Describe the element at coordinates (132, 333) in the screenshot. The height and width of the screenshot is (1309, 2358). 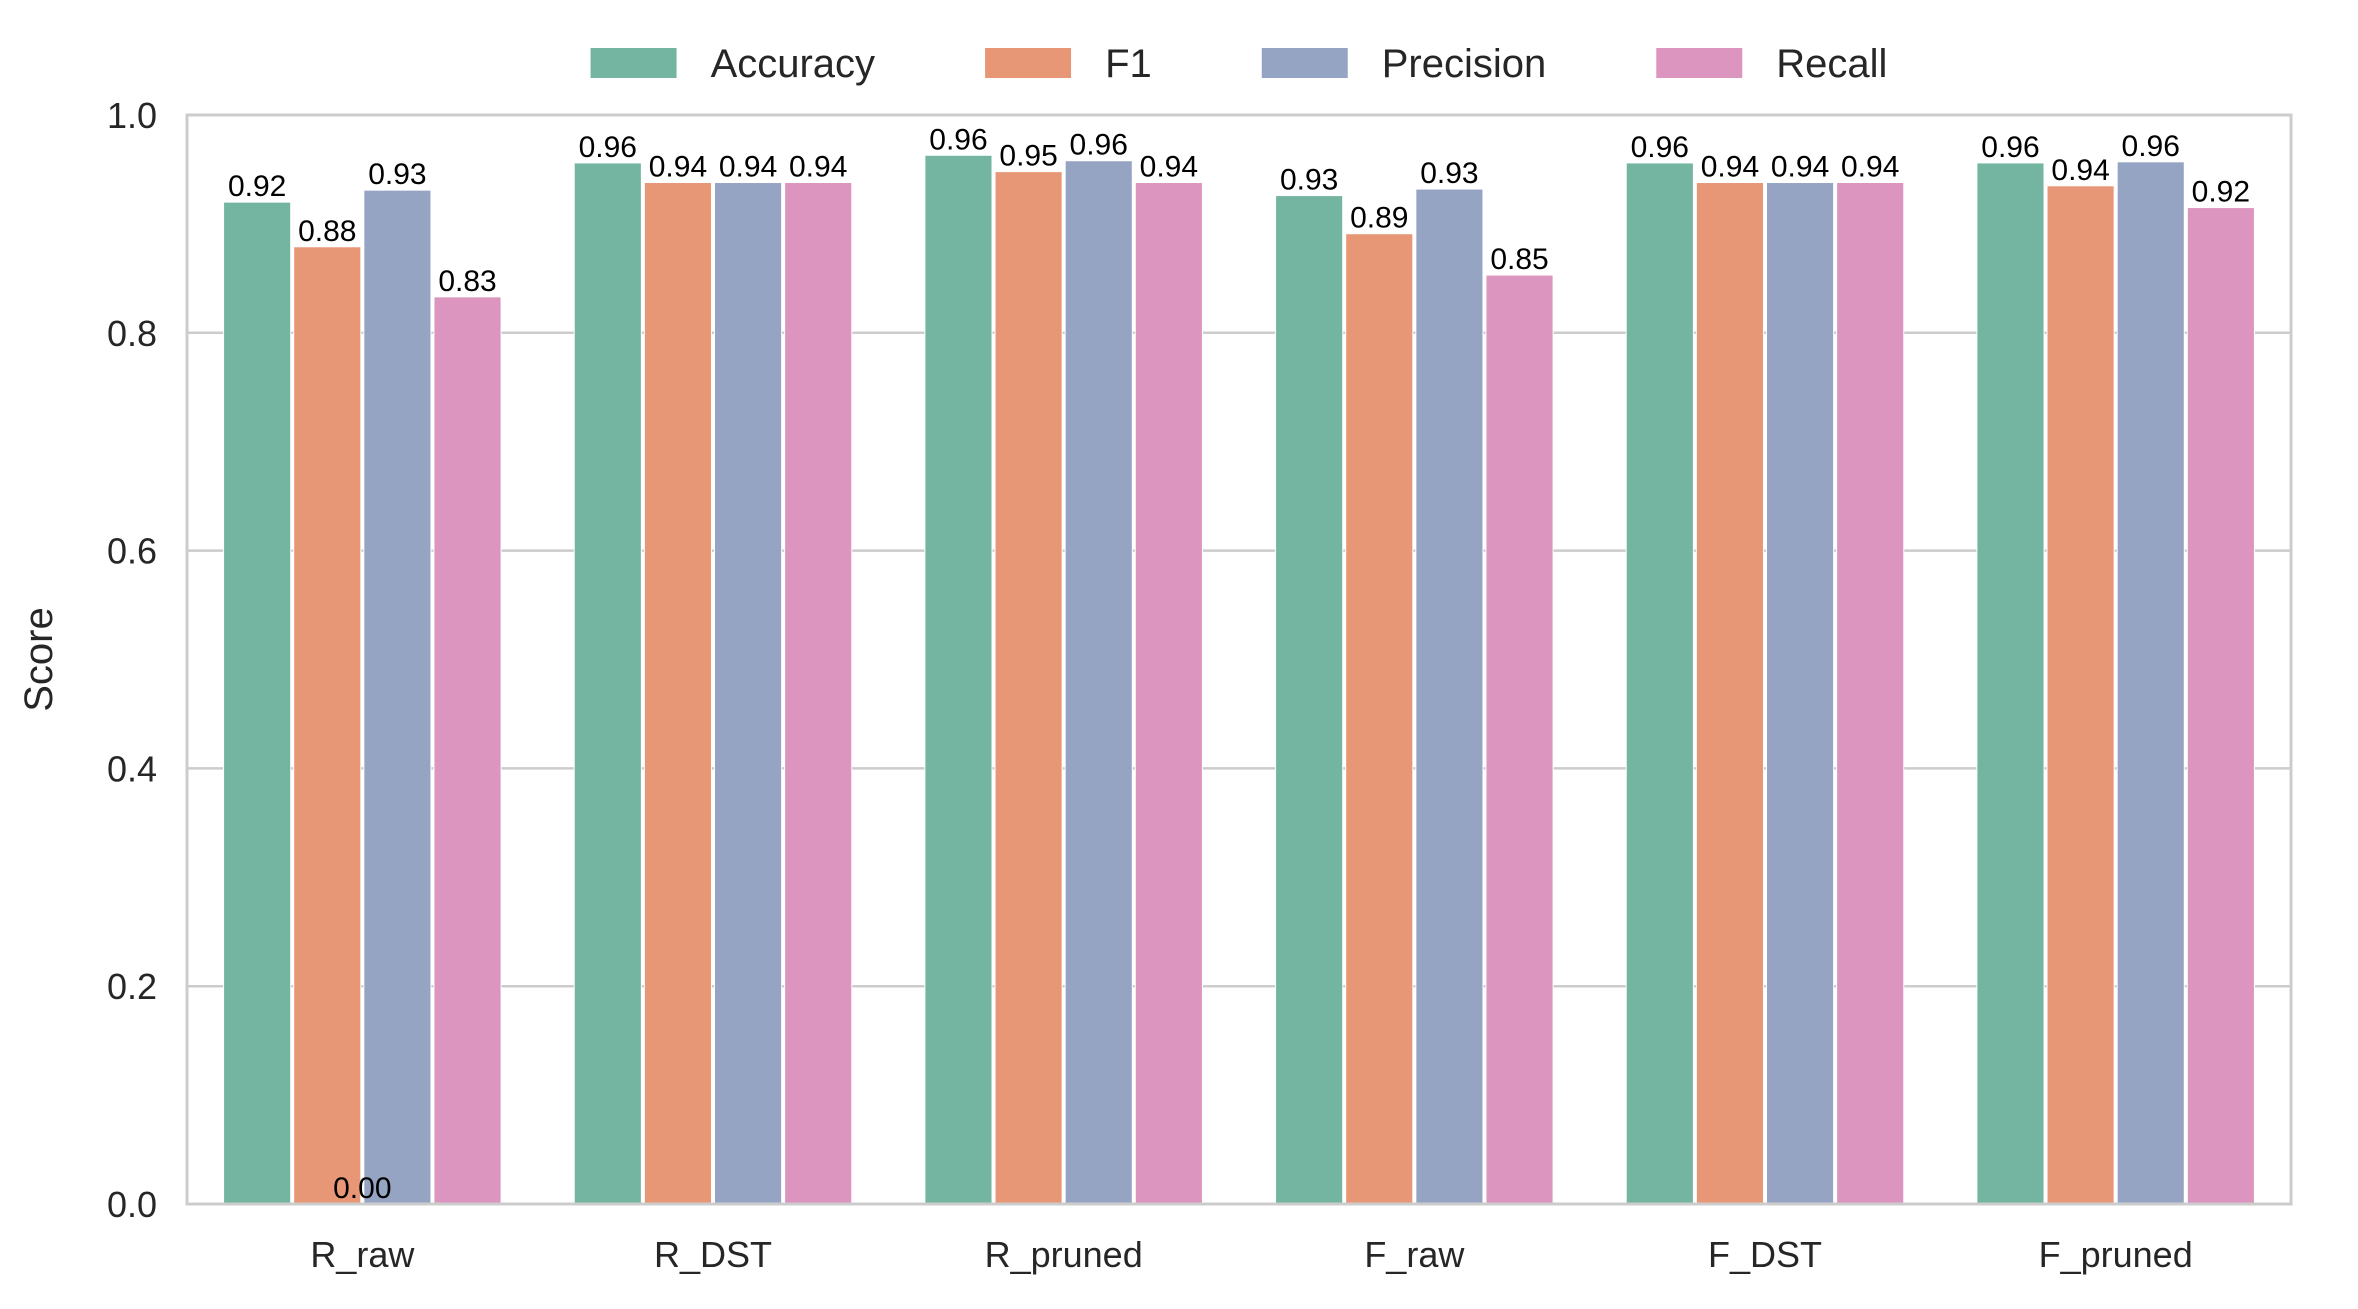
I see `y-tick-label: 0.8` at that location.